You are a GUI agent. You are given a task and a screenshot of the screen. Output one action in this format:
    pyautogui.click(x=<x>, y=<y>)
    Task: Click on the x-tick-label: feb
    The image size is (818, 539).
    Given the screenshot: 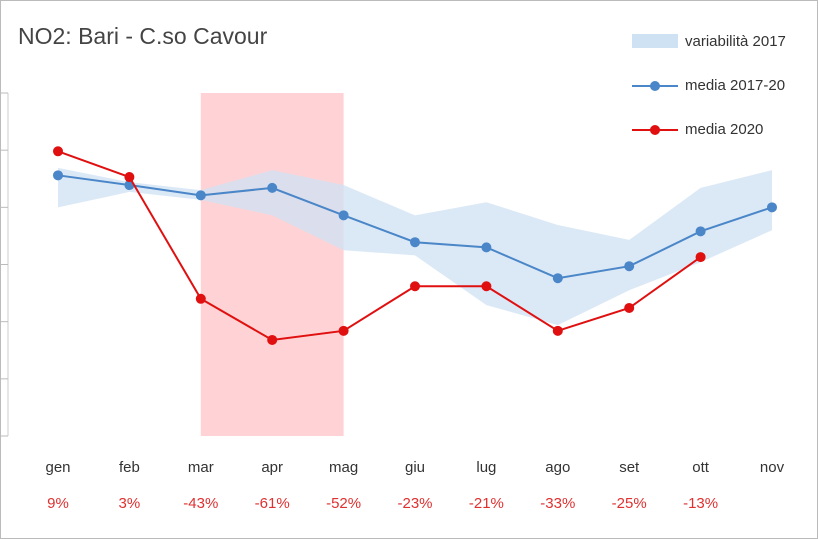 What is the action you would take?
    pyautogui.click(x=129, y=467)
    